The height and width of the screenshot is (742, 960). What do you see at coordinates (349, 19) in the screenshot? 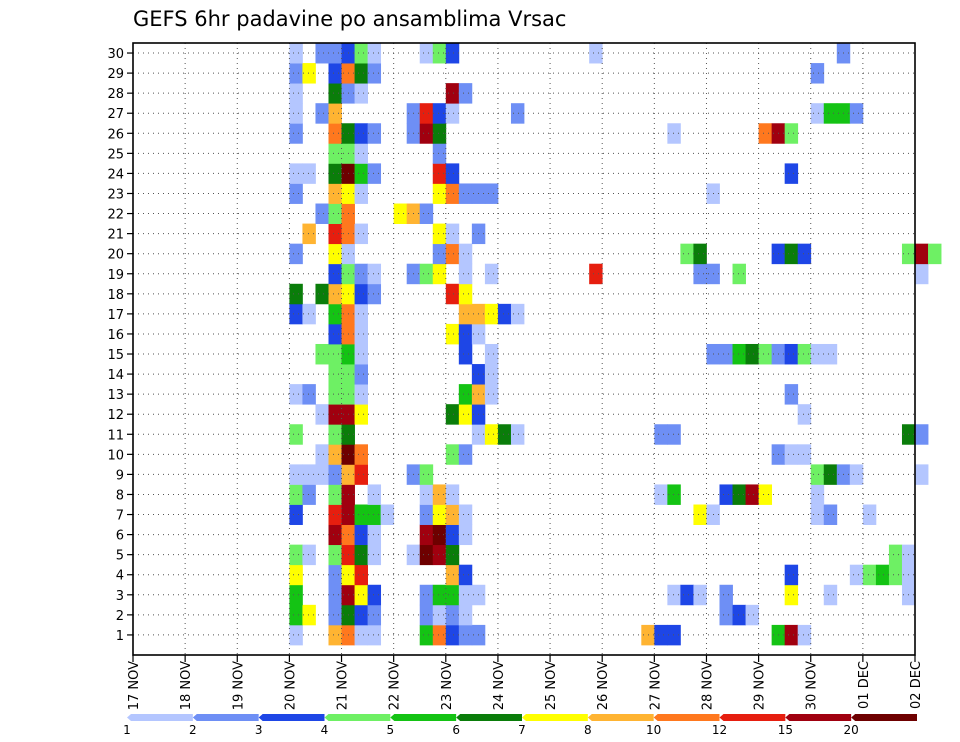
I see `chart-title: GEFS 6hr padavine po ansamblima Vrsac` at bounding box center [349, 19].